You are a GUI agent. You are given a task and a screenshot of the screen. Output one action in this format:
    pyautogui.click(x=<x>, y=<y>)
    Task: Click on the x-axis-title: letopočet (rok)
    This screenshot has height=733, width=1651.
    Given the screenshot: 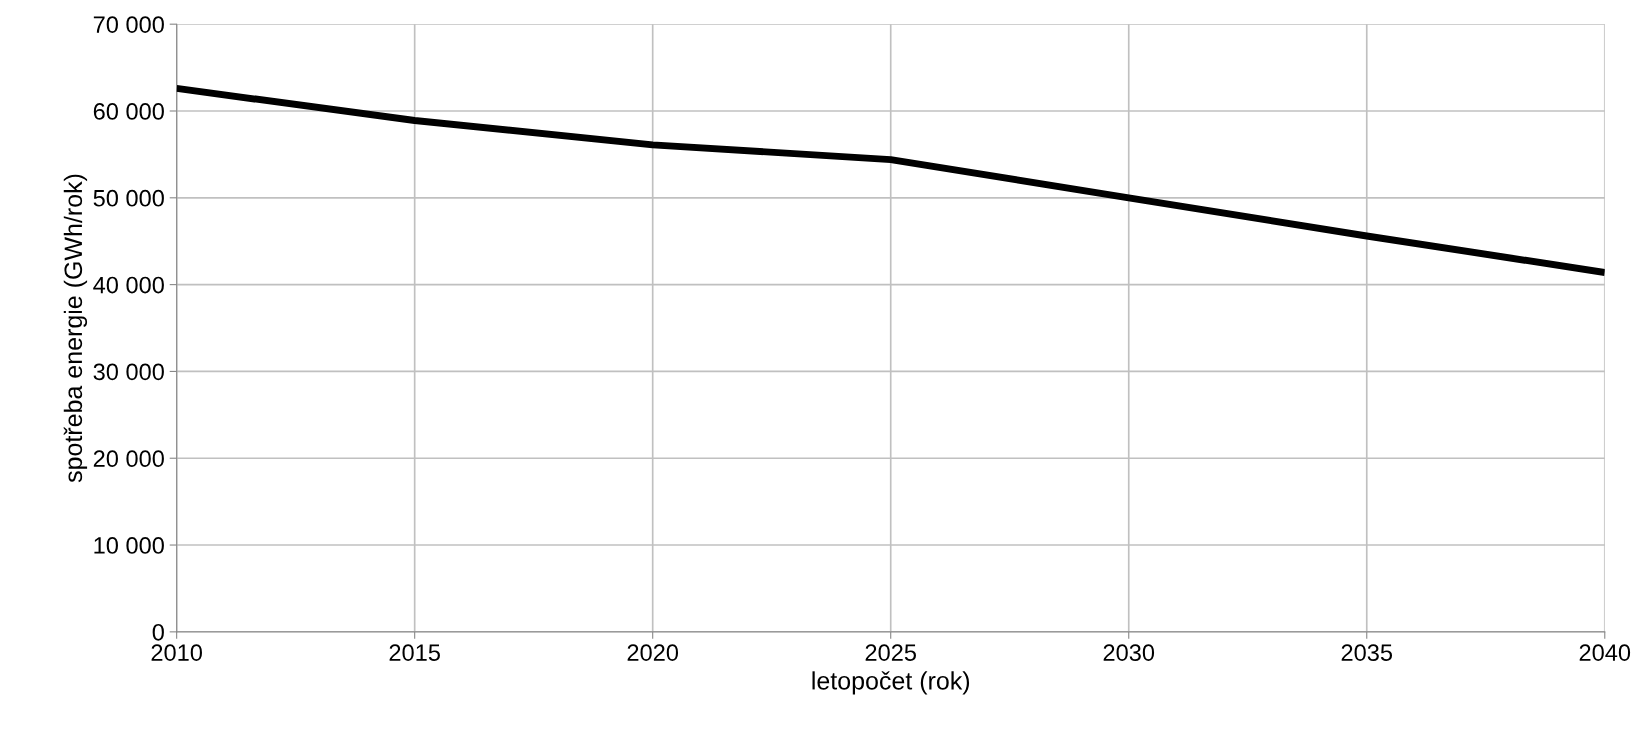 What is the action you would take?
    pyautogui.click(x=891, y=683)
    